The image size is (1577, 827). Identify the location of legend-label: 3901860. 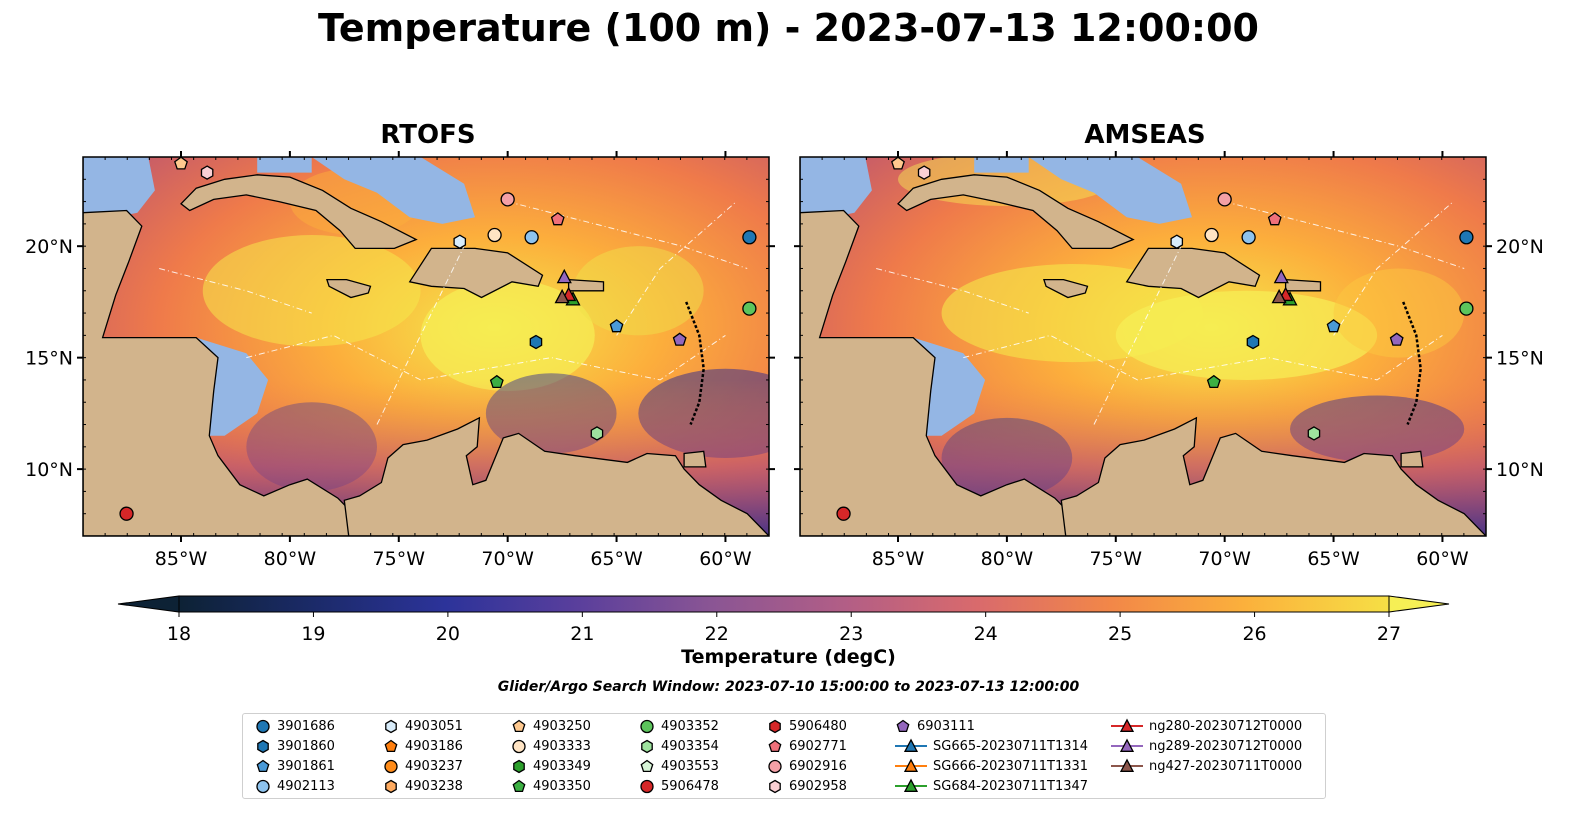
(306, 746).